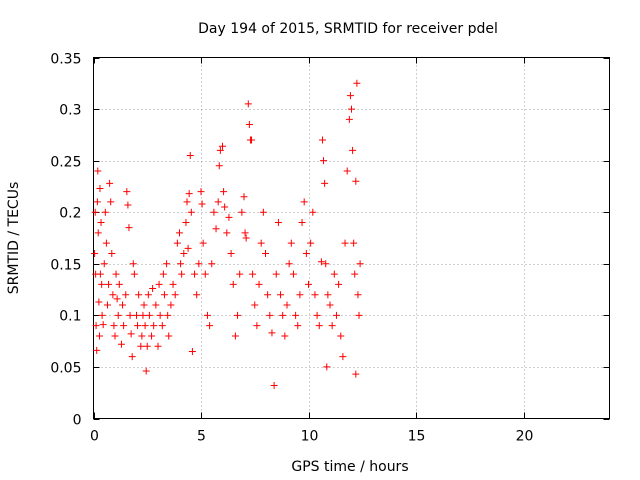 Image resolution: width=640 pixels, height=480 pixels. Describe the element at coordinates (201, 437) in the screenshot. I see `x-tick-label: 5` at that location.